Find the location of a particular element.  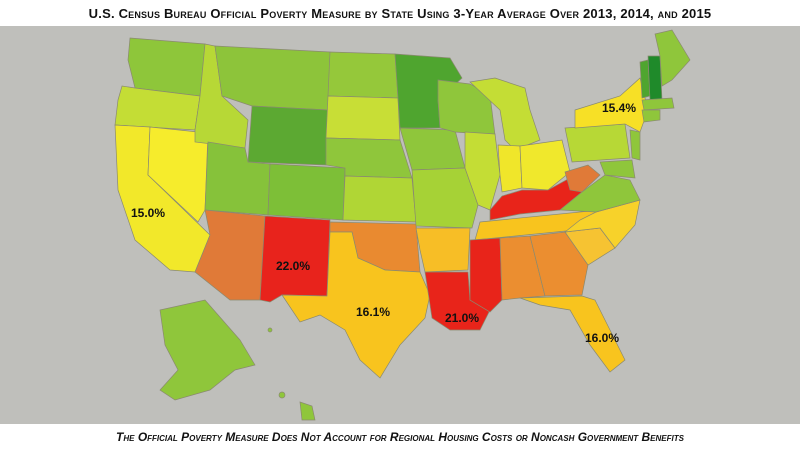

state-arizona is located at coordinates (230, 255).